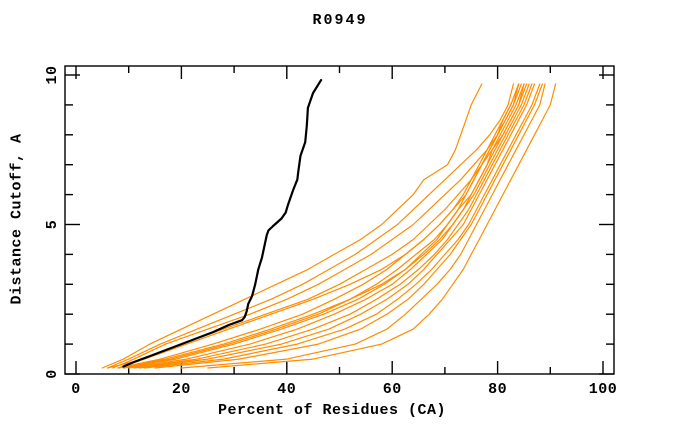 Image resolution: width=680 pixels, height=440 pixels. What do you see at coordinates (497, 389) in the screenshot?
I see `x-tick-label: 80` at bounding box center [497, 389].